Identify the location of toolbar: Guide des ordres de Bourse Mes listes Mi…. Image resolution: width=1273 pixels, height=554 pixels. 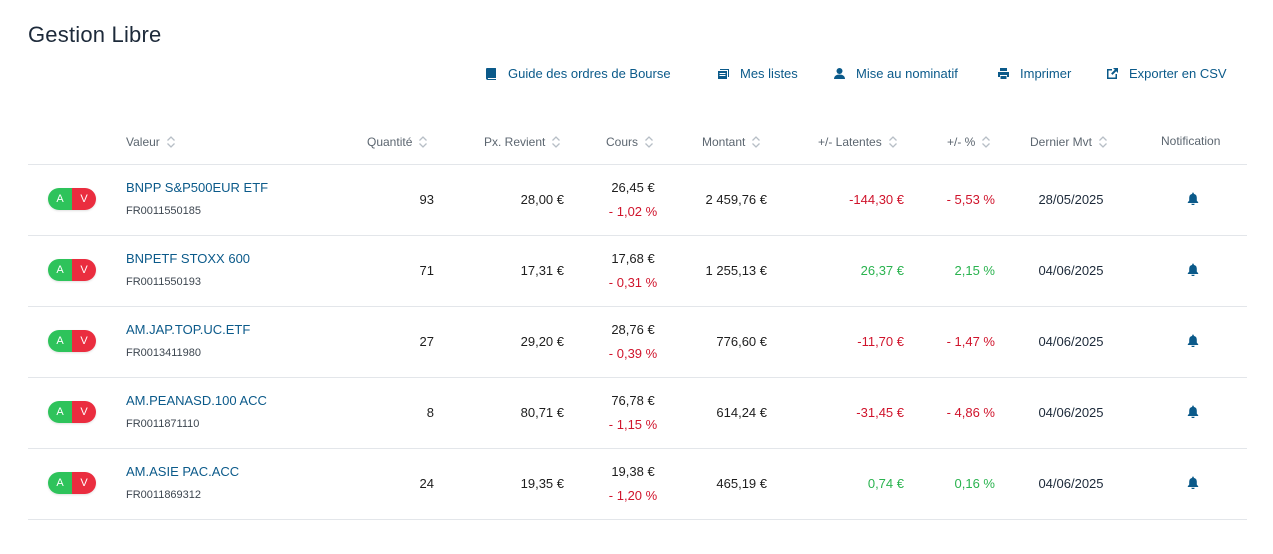
(636, 75).